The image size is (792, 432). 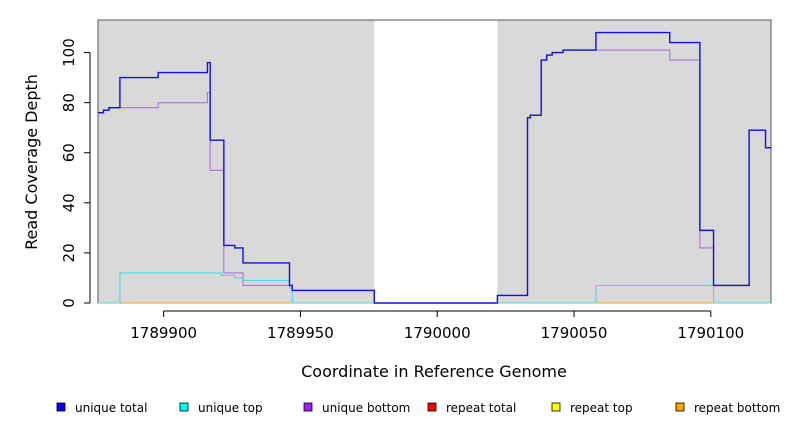 What do you see at coordinates (163, 333) in the screenshot?
I see `x-tick-label: 1789900` at bounding box center [163, 333].